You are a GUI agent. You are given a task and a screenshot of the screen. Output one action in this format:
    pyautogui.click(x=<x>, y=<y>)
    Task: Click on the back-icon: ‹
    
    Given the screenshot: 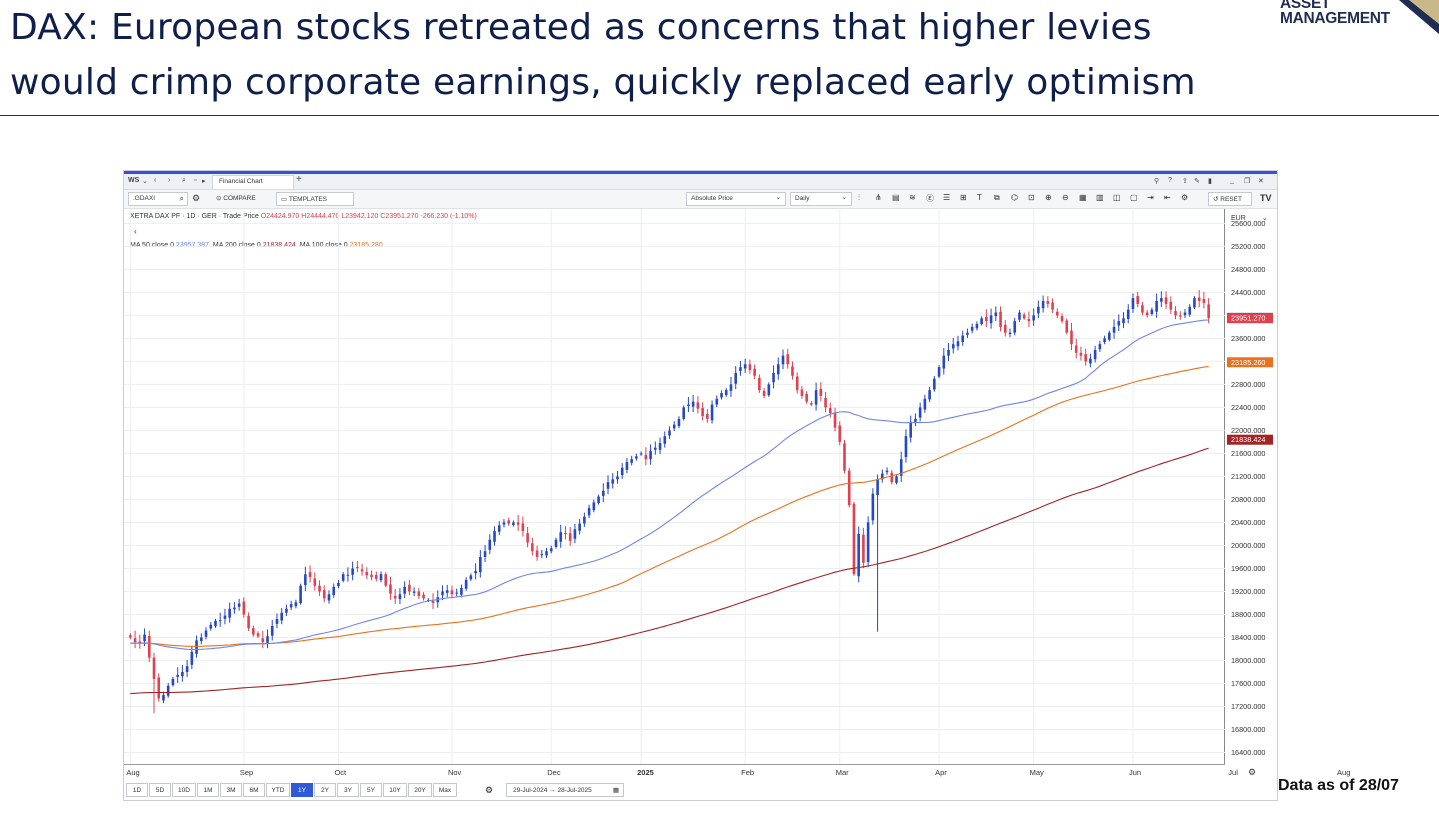 What is the action you would take?
    pyautogui.click(x=155, y=180)
    